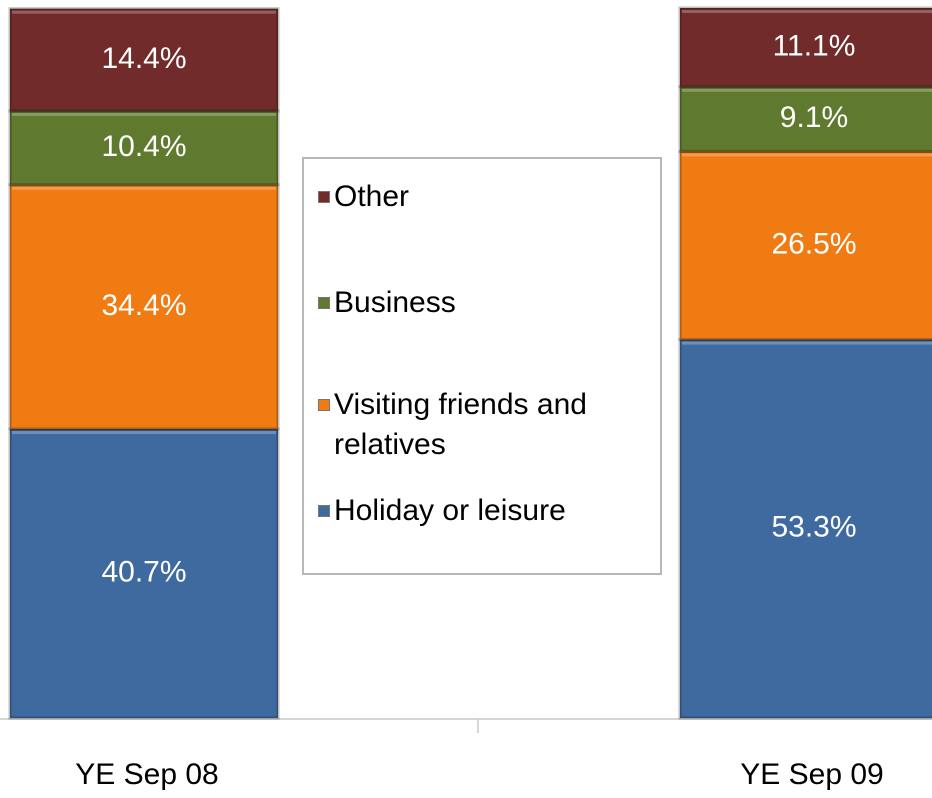 This screenshot has width=932, height=798. What do you see at coordinates (814, 45) in the screenshot?
I see `value-label: 11.1%` at bounding box center [814, 45].